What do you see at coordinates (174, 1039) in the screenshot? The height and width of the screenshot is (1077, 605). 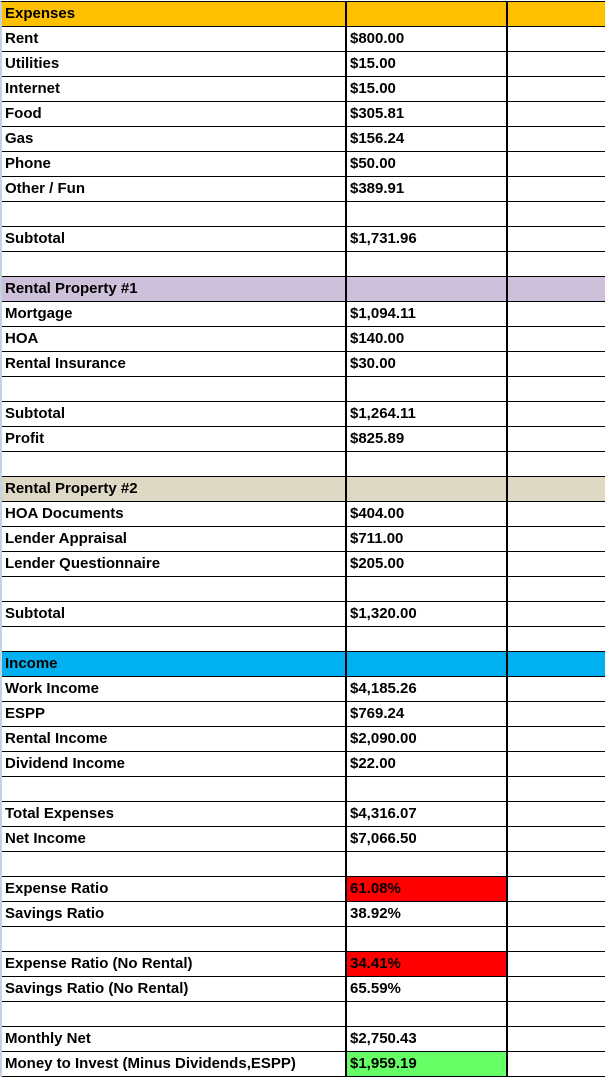 I see `cell-label: Monthly Net` at bounding box center [174, 1039].